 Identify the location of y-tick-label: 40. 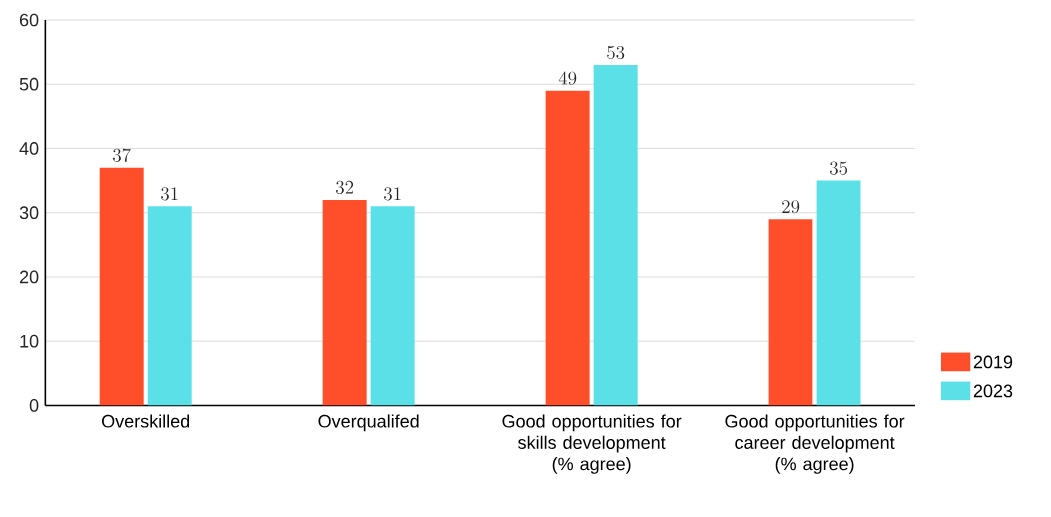
(29, 148).